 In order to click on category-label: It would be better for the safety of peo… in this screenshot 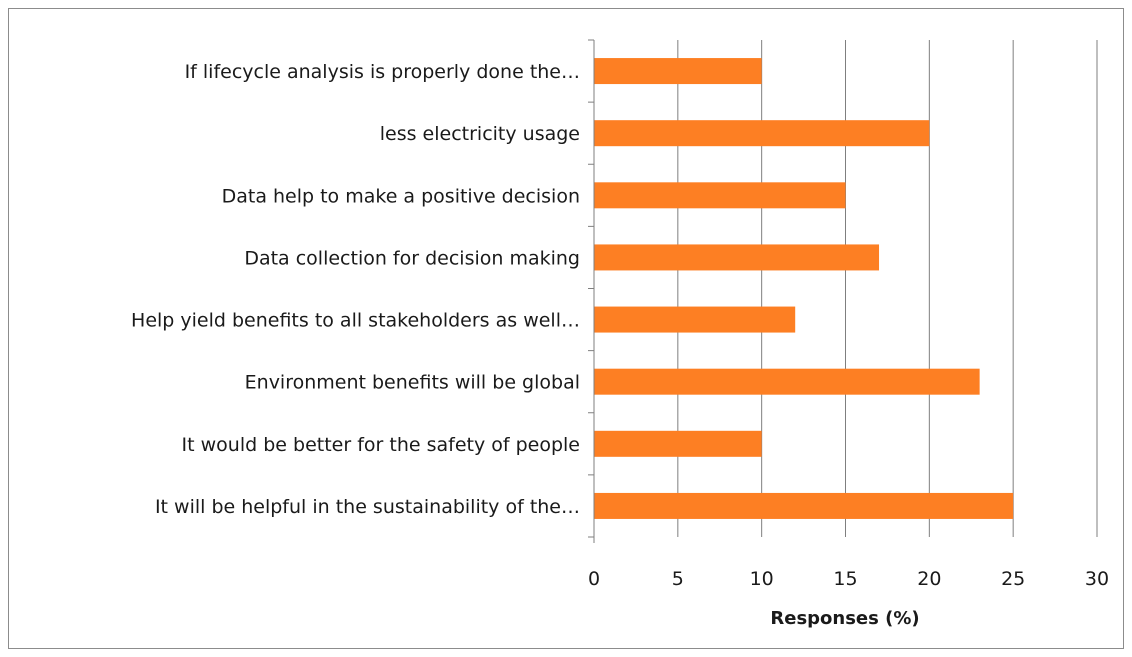, I will do `click(381, 445)`.